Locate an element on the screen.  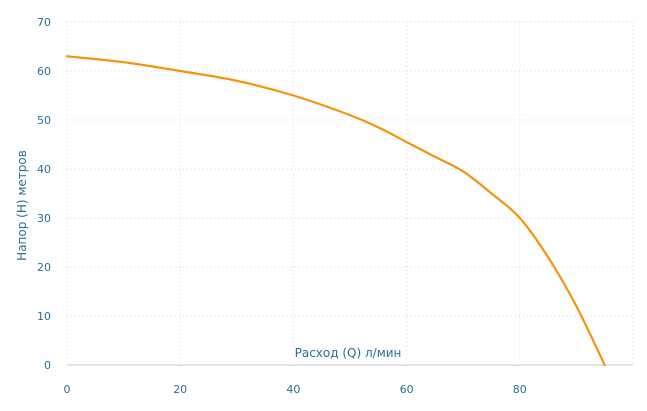
x-tick-label: 20 is located at coordinates (180, 389).